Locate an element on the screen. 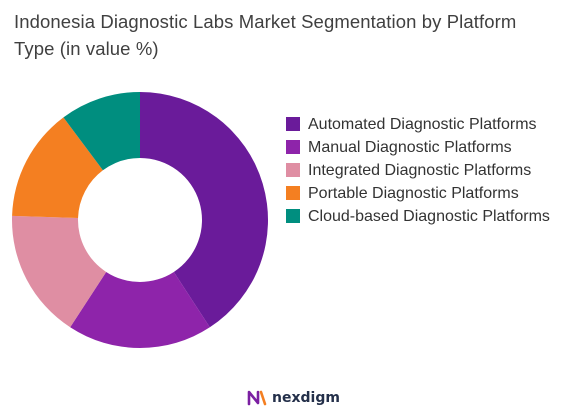  legend-item: Automated Diagnostic Platforms is located at coordinates (433, 124).